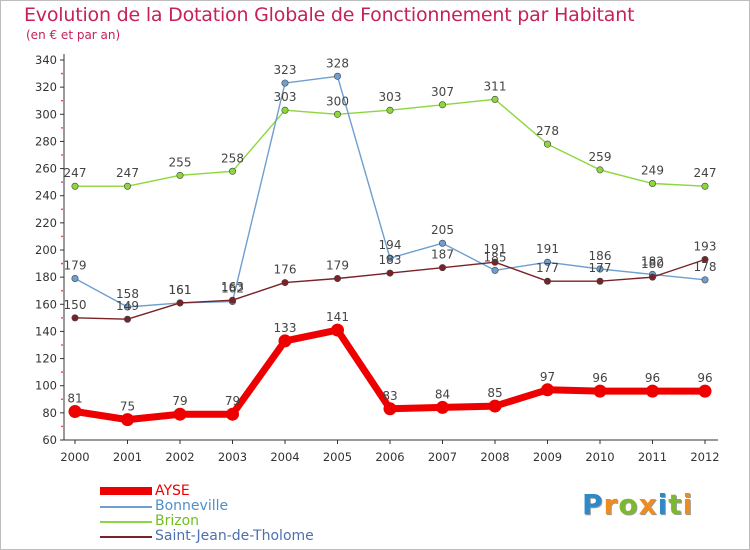 This screenshot has height=550, width=750. What do you see at coordinates (611, 504) in the screenshot?
I see `logo-letter: r` at bounding box center [611, 504].